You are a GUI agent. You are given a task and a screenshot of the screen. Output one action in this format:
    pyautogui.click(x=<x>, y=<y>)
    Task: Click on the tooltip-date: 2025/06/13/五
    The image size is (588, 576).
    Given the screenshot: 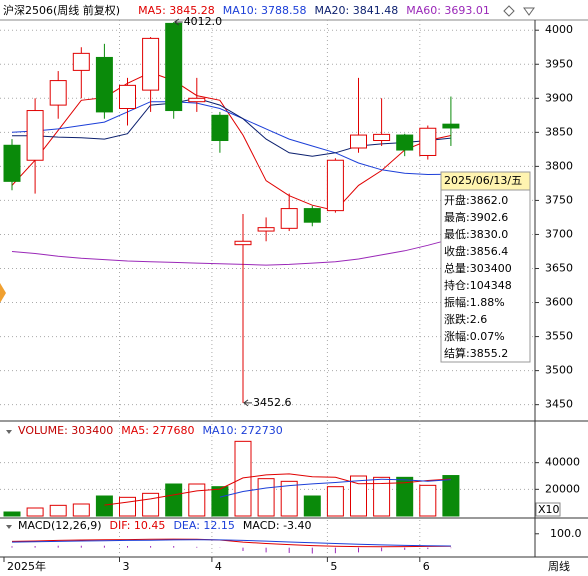 What is the action you would take?
    pyautogui.click(x=483, y=180)
    